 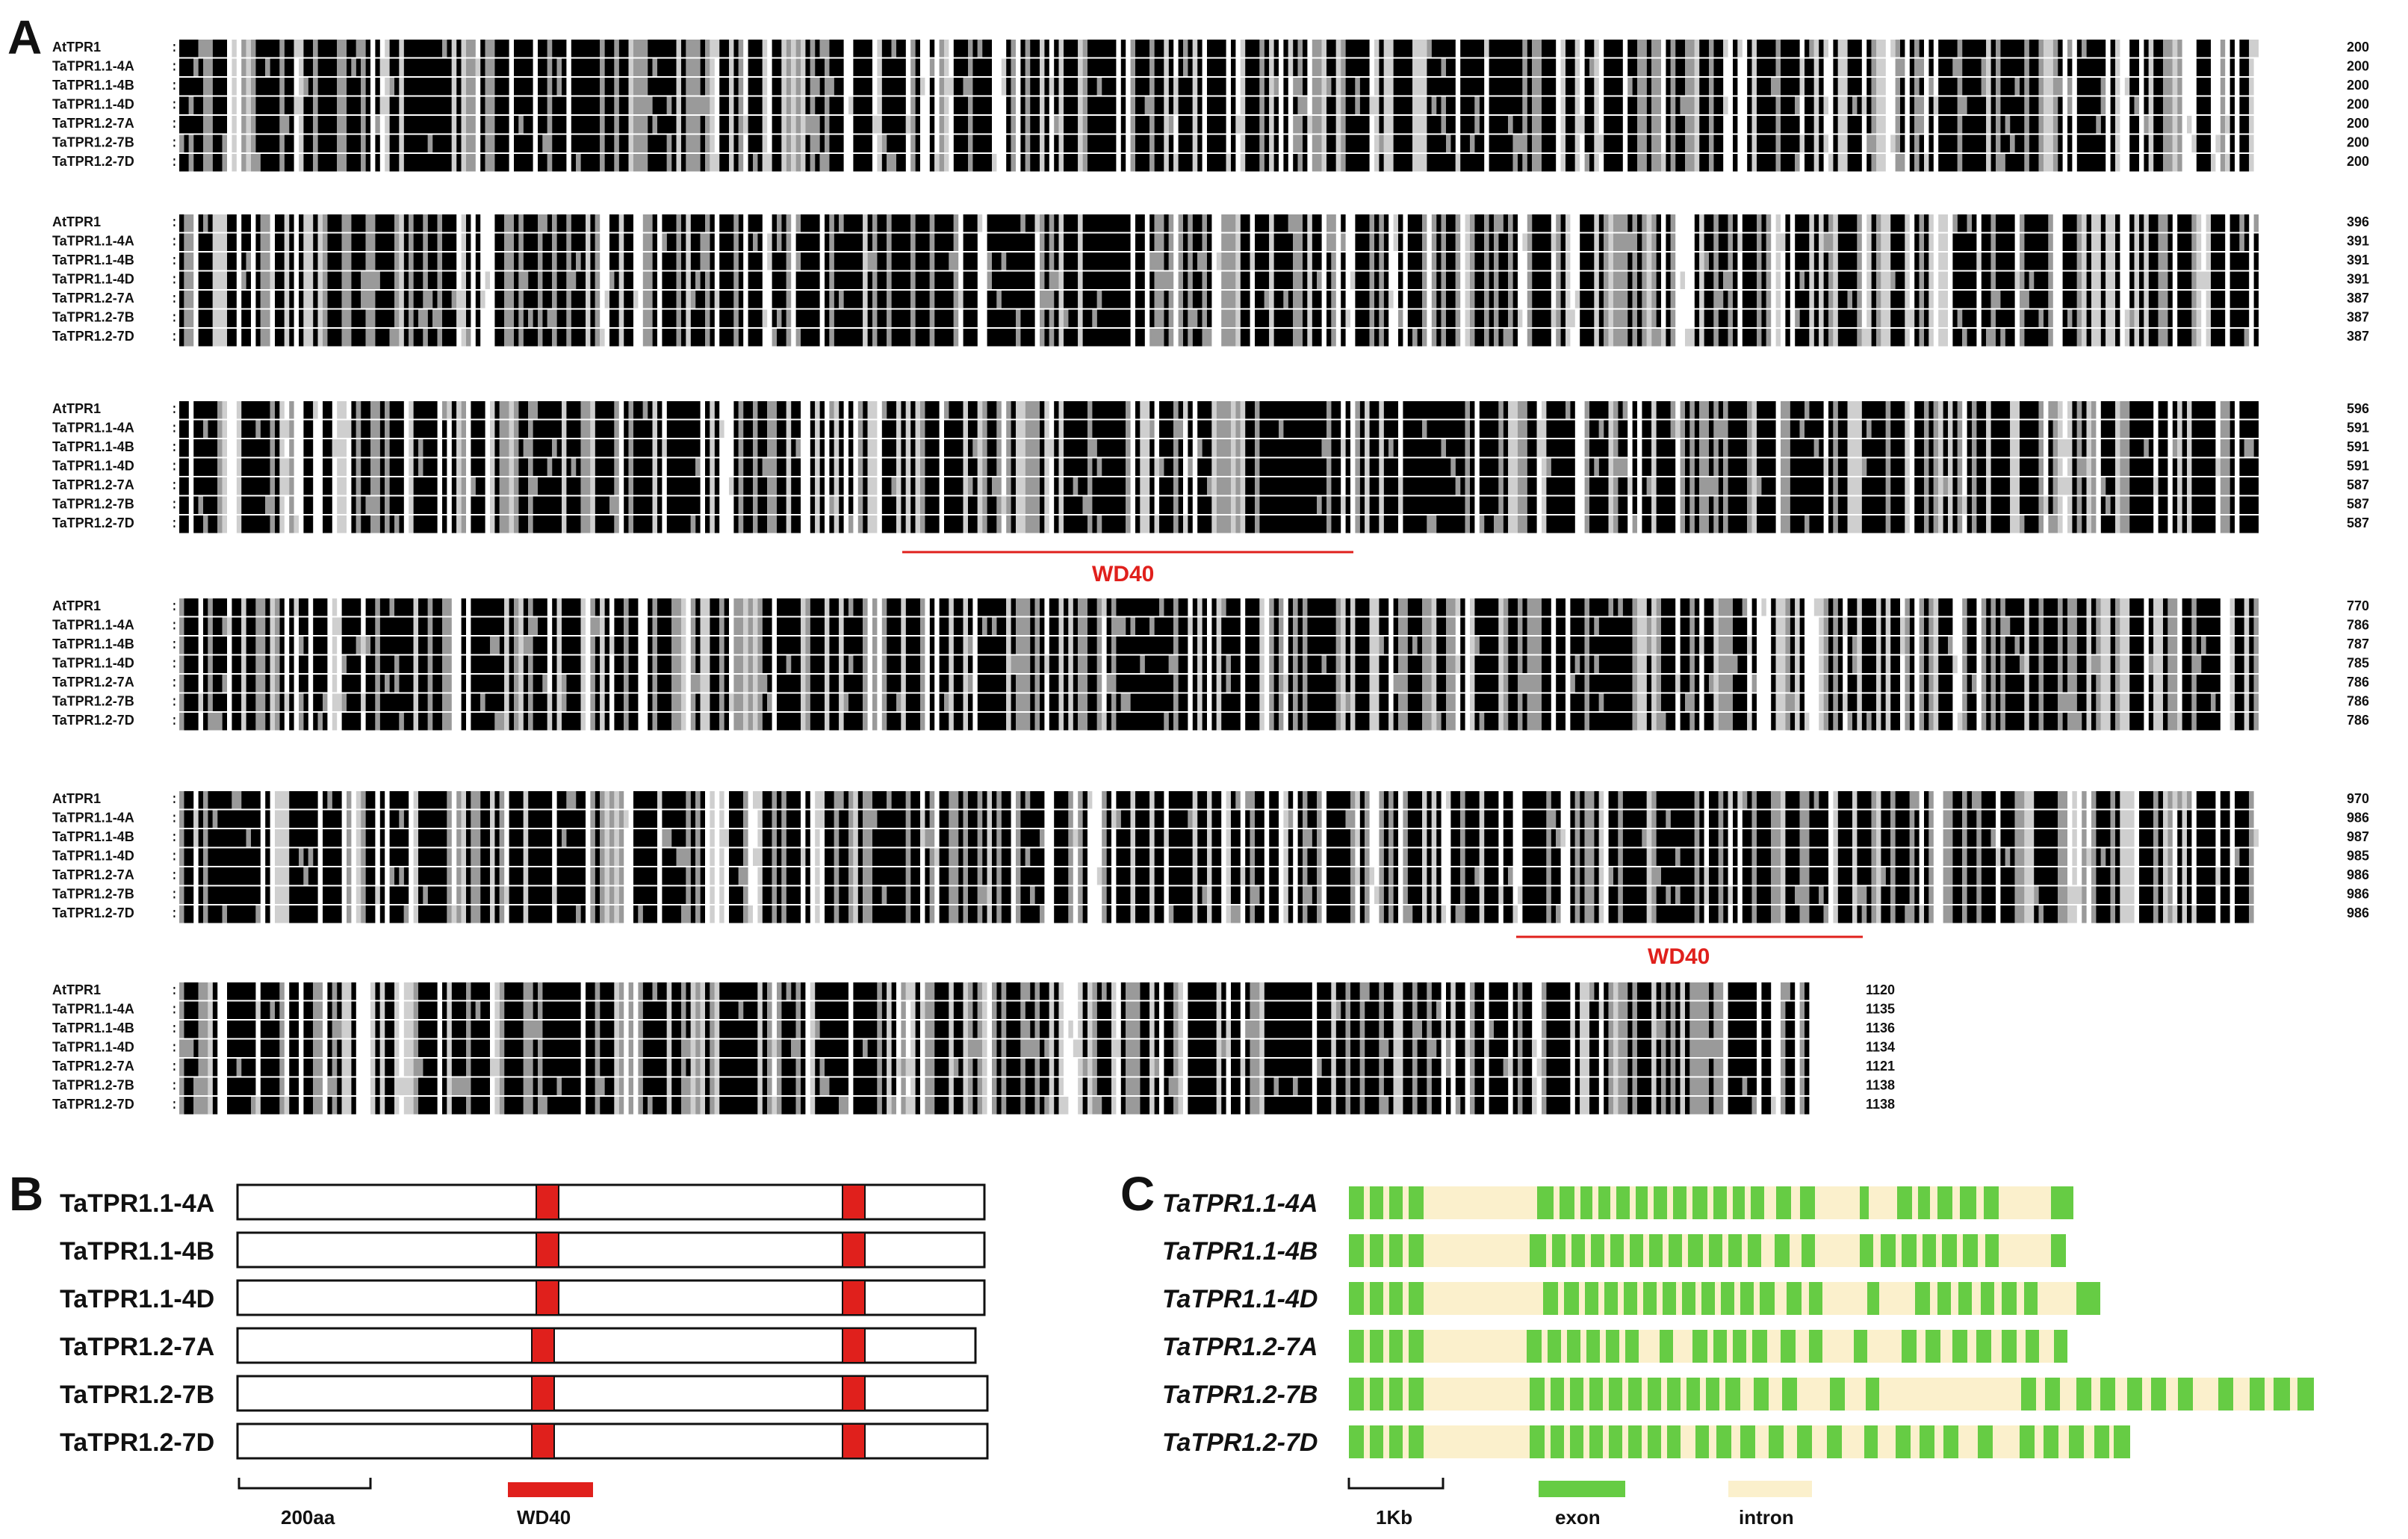 I want to click on alignment-row: AtTPR1: 770, so click(x=1210, y=607).